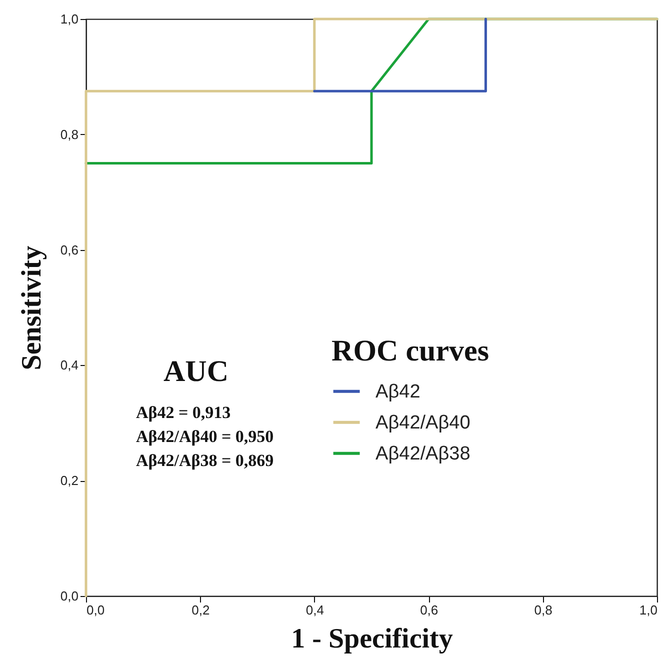  Describe the element at coordinates (69, 365) in the screenshot. I see `y-tick-label: 0,4` at that location.